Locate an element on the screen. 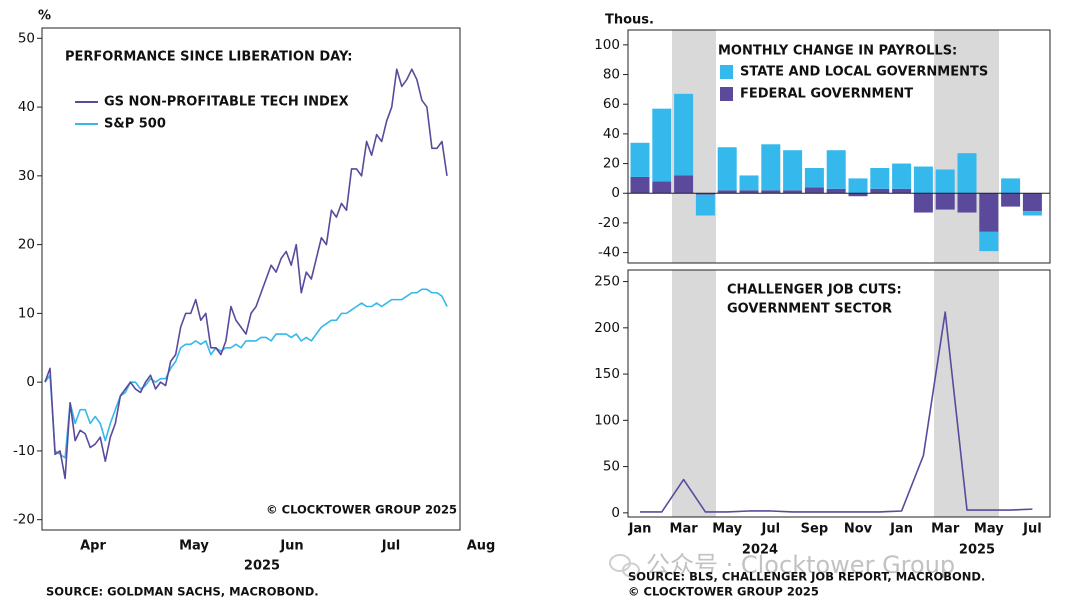  legend-label: FEDERAL GOVERNMENT is located at coordinates (826, 94).